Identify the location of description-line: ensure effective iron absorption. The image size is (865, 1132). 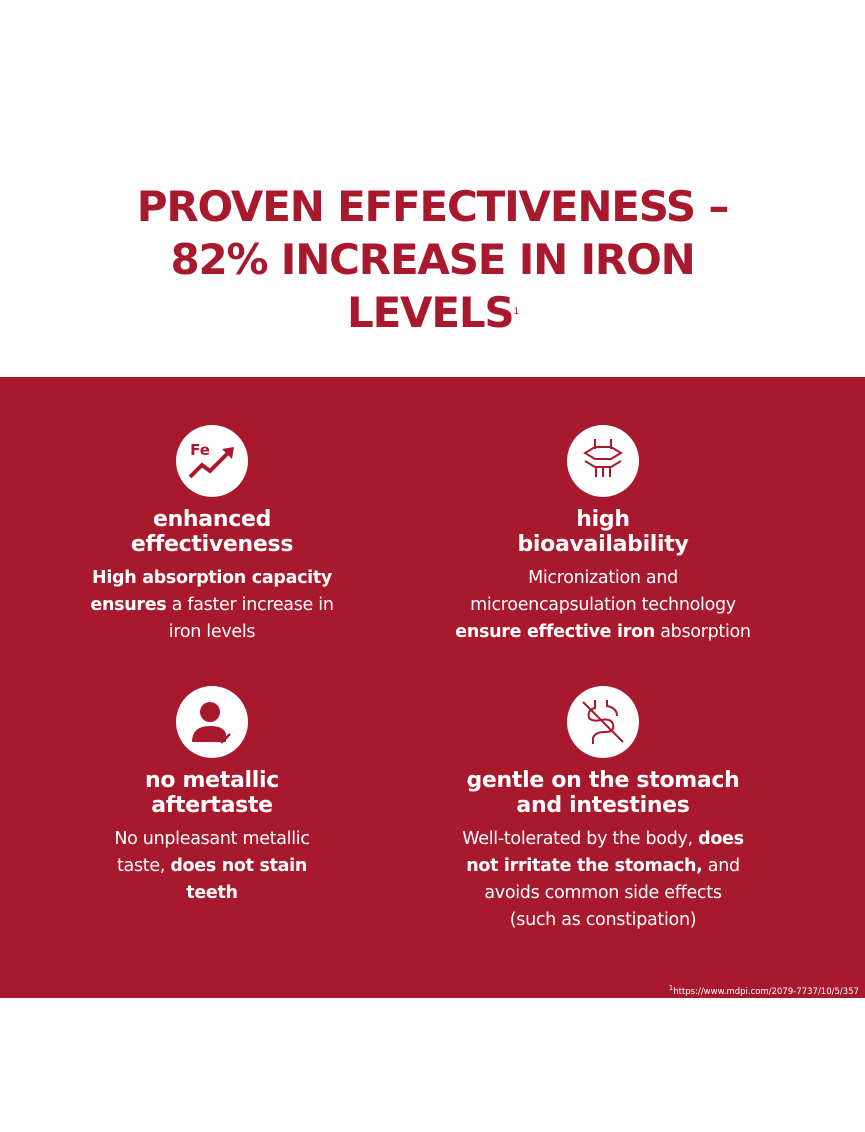
(603, 632).